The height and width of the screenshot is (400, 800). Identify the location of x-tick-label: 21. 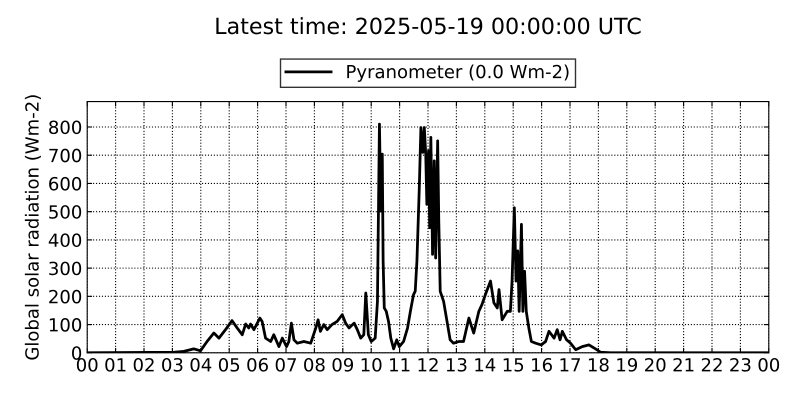
(683, 365).